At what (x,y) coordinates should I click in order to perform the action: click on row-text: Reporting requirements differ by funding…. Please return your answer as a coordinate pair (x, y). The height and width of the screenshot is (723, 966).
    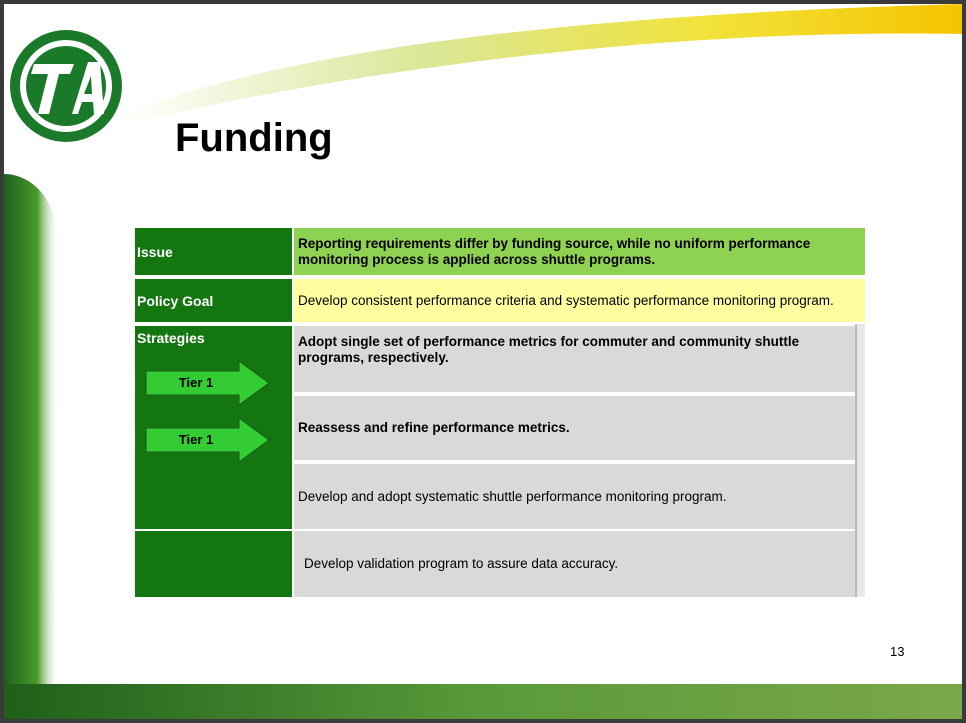
    Looking at the image, I should click on (578, 251).